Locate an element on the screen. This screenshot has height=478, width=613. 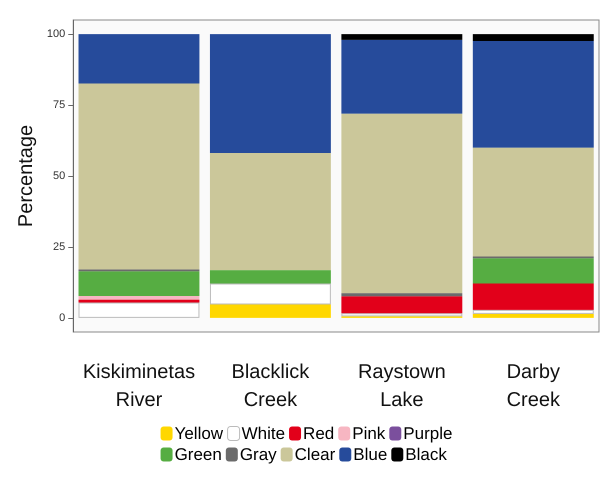
y-axis-title: Percentage is located at coordinates (26, 176).